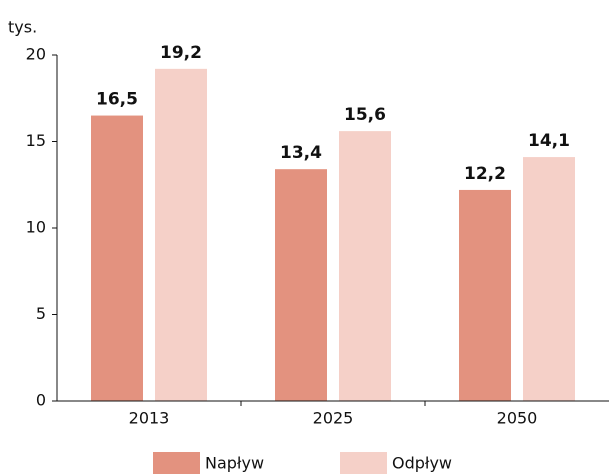 The width and height of the screenshot is (609, 475). What do you see at coordinates (41, 313) in the screenshot?
I see `y-tick-label: 5` at bounding box center [41, 313].